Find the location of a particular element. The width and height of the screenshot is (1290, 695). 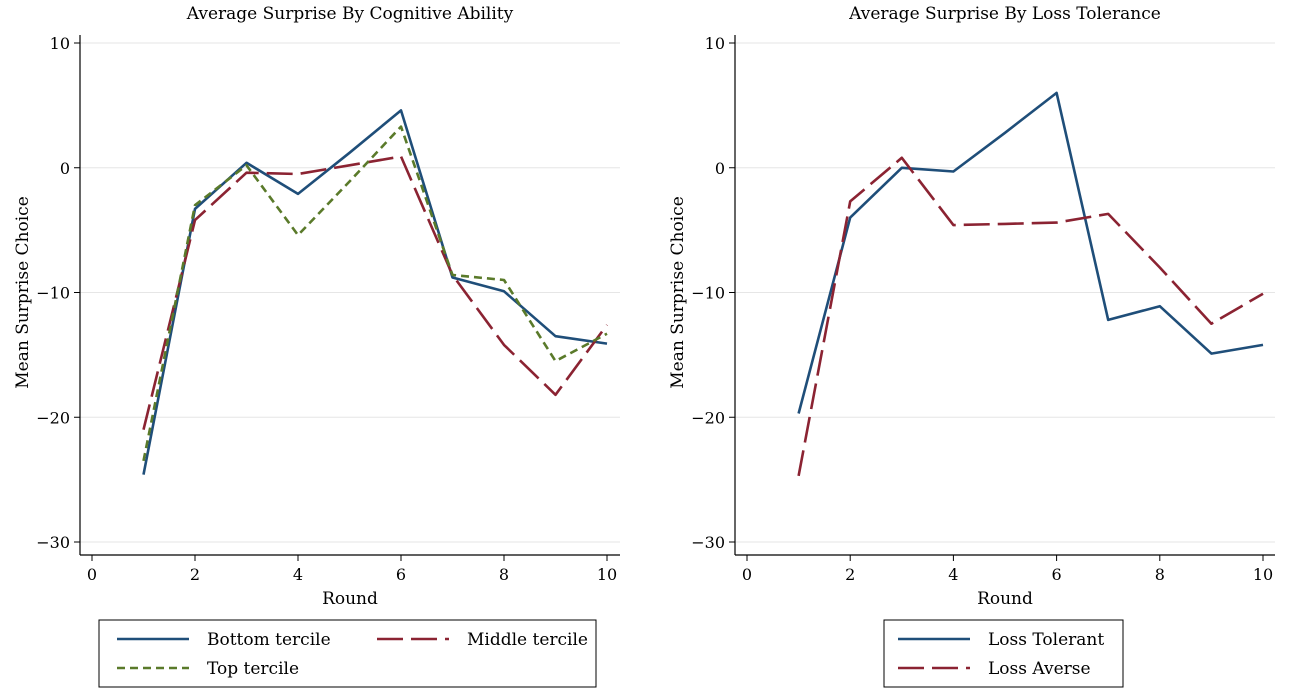

legend-label: Middle tercile is located at coordinates (527, 640).